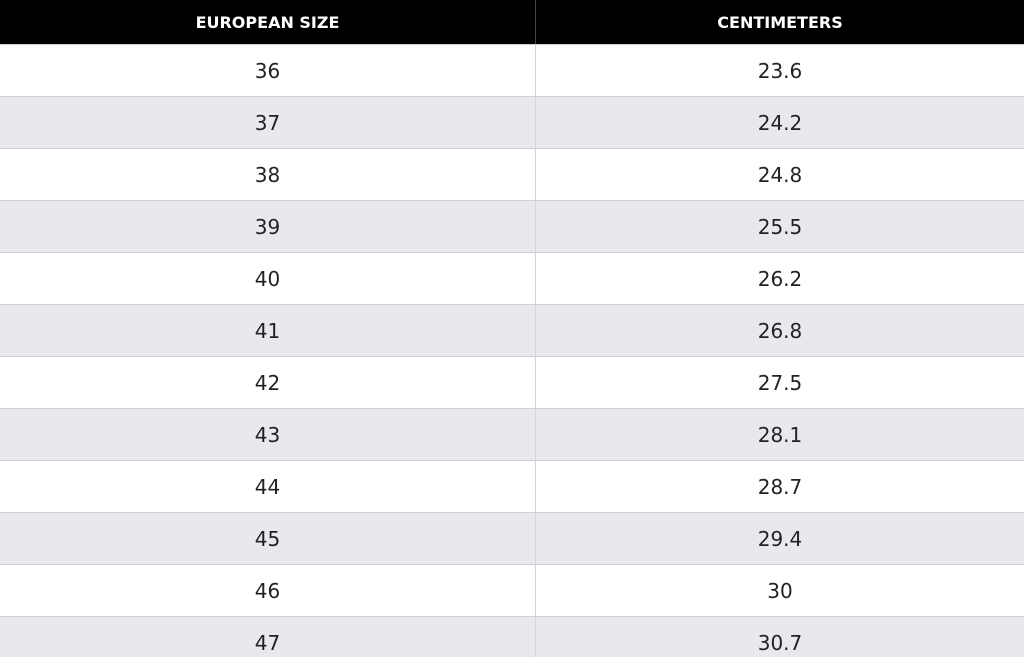 This screenshot has width=1024, height=657. I want to click on table-cell: 25.5, so click(780, 226).